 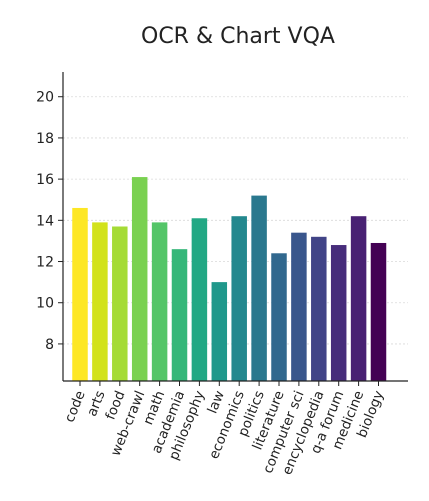 I want to click on bar-code, so click(x=80, y=294).